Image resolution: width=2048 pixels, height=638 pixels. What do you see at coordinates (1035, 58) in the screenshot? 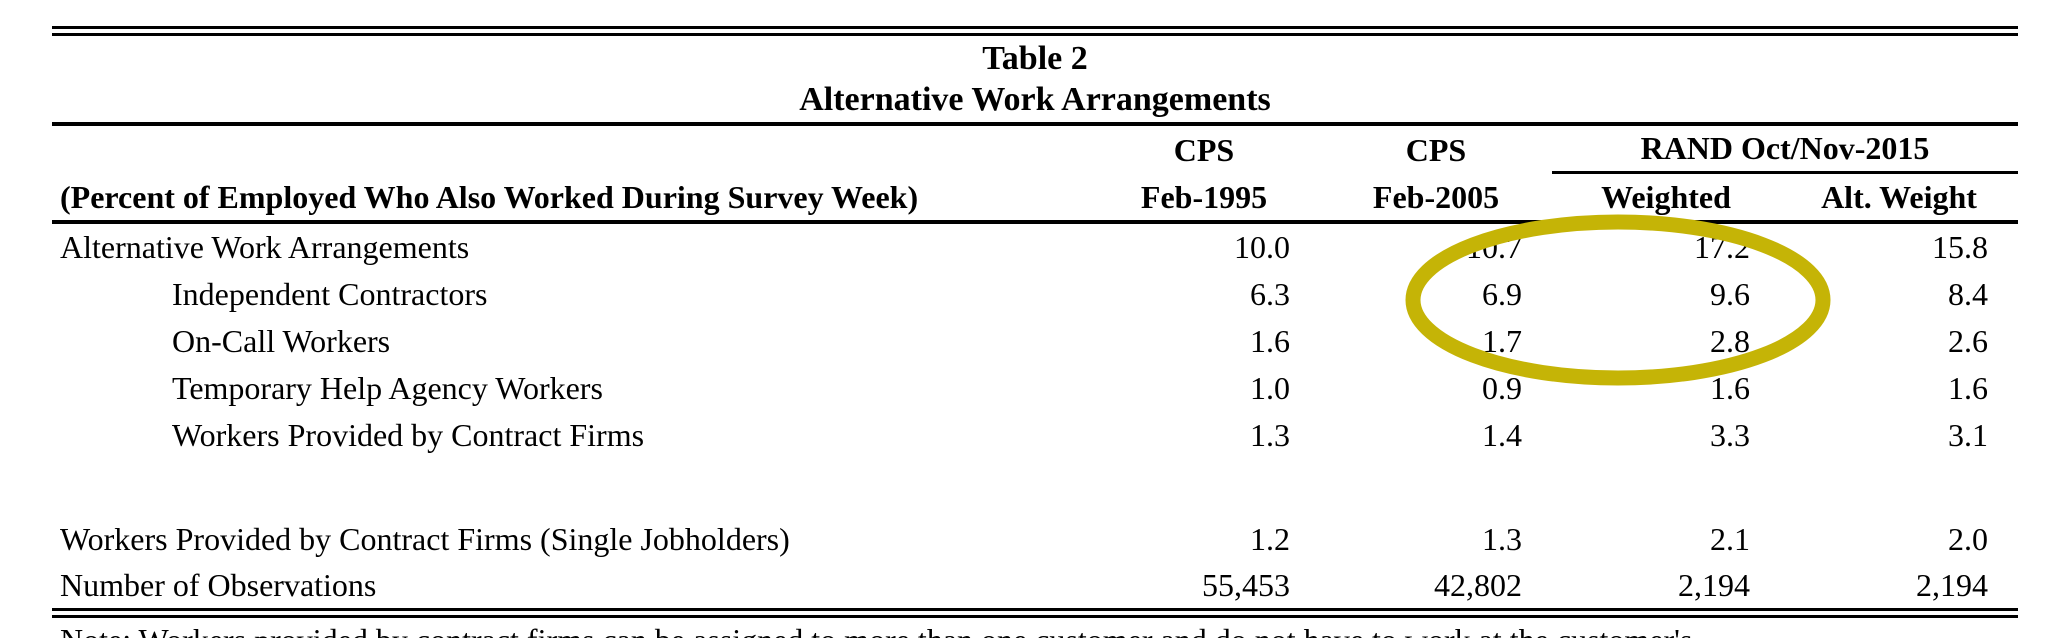
I see `table-title: Table 2` at bounding box center [1035, 58].